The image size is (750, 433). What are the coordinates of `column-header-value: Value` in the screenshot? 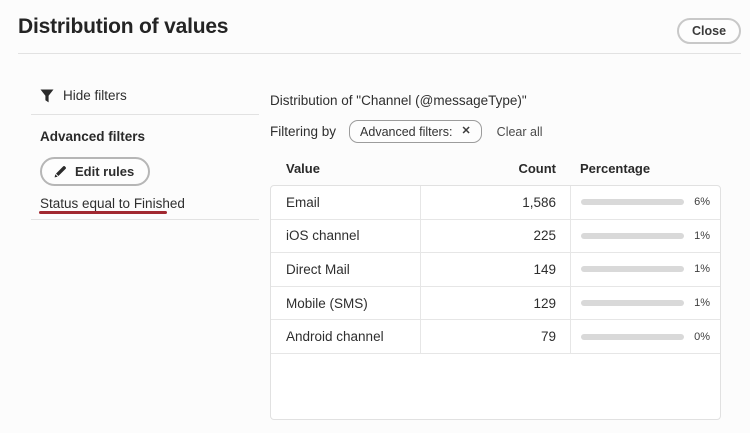 It's located at (303, 168).